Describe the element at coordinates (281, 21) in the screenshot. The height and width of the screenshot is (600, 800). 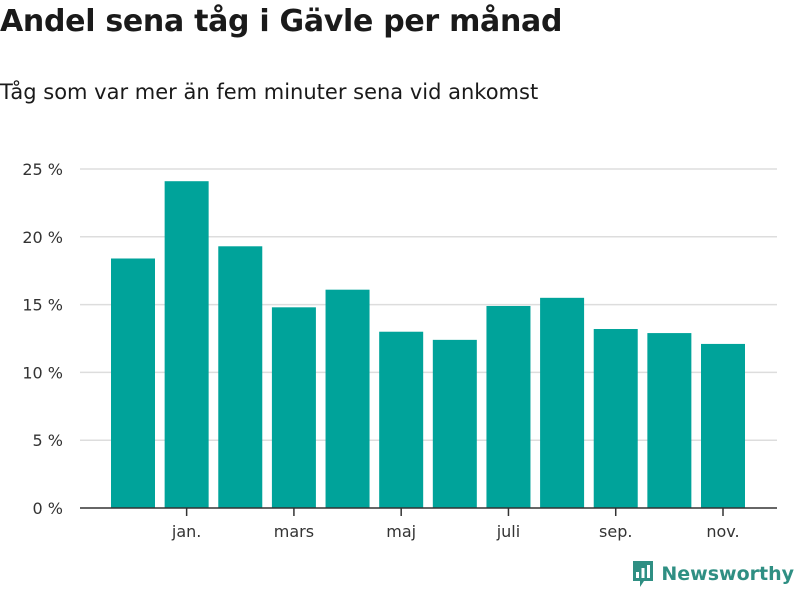
I see `chart-title: Andel sena tåg i Gävle per månad` at that location.